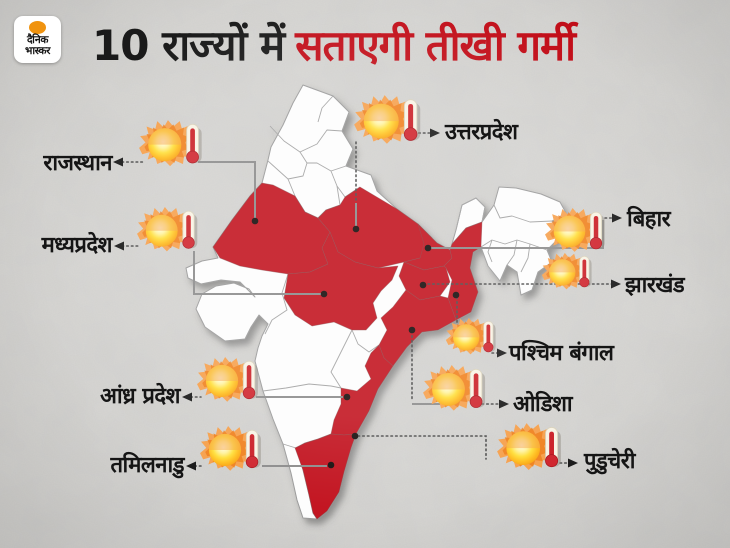 This screenshot has width=730, height=548. What do you see at coordinates (481, 132) in the screenshot?
I see `label-uttar-pradesh: उत्तरप्रदेश` at bounding box center [481, 132].